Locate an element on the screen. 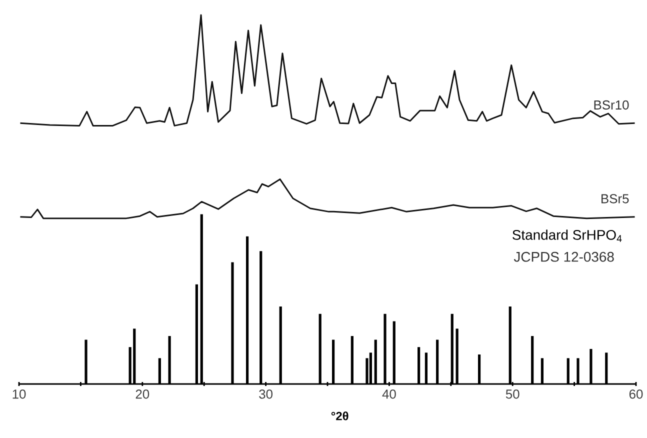  text: Standard SrHPO$_{4}$ is located at coordinates (567, 236).